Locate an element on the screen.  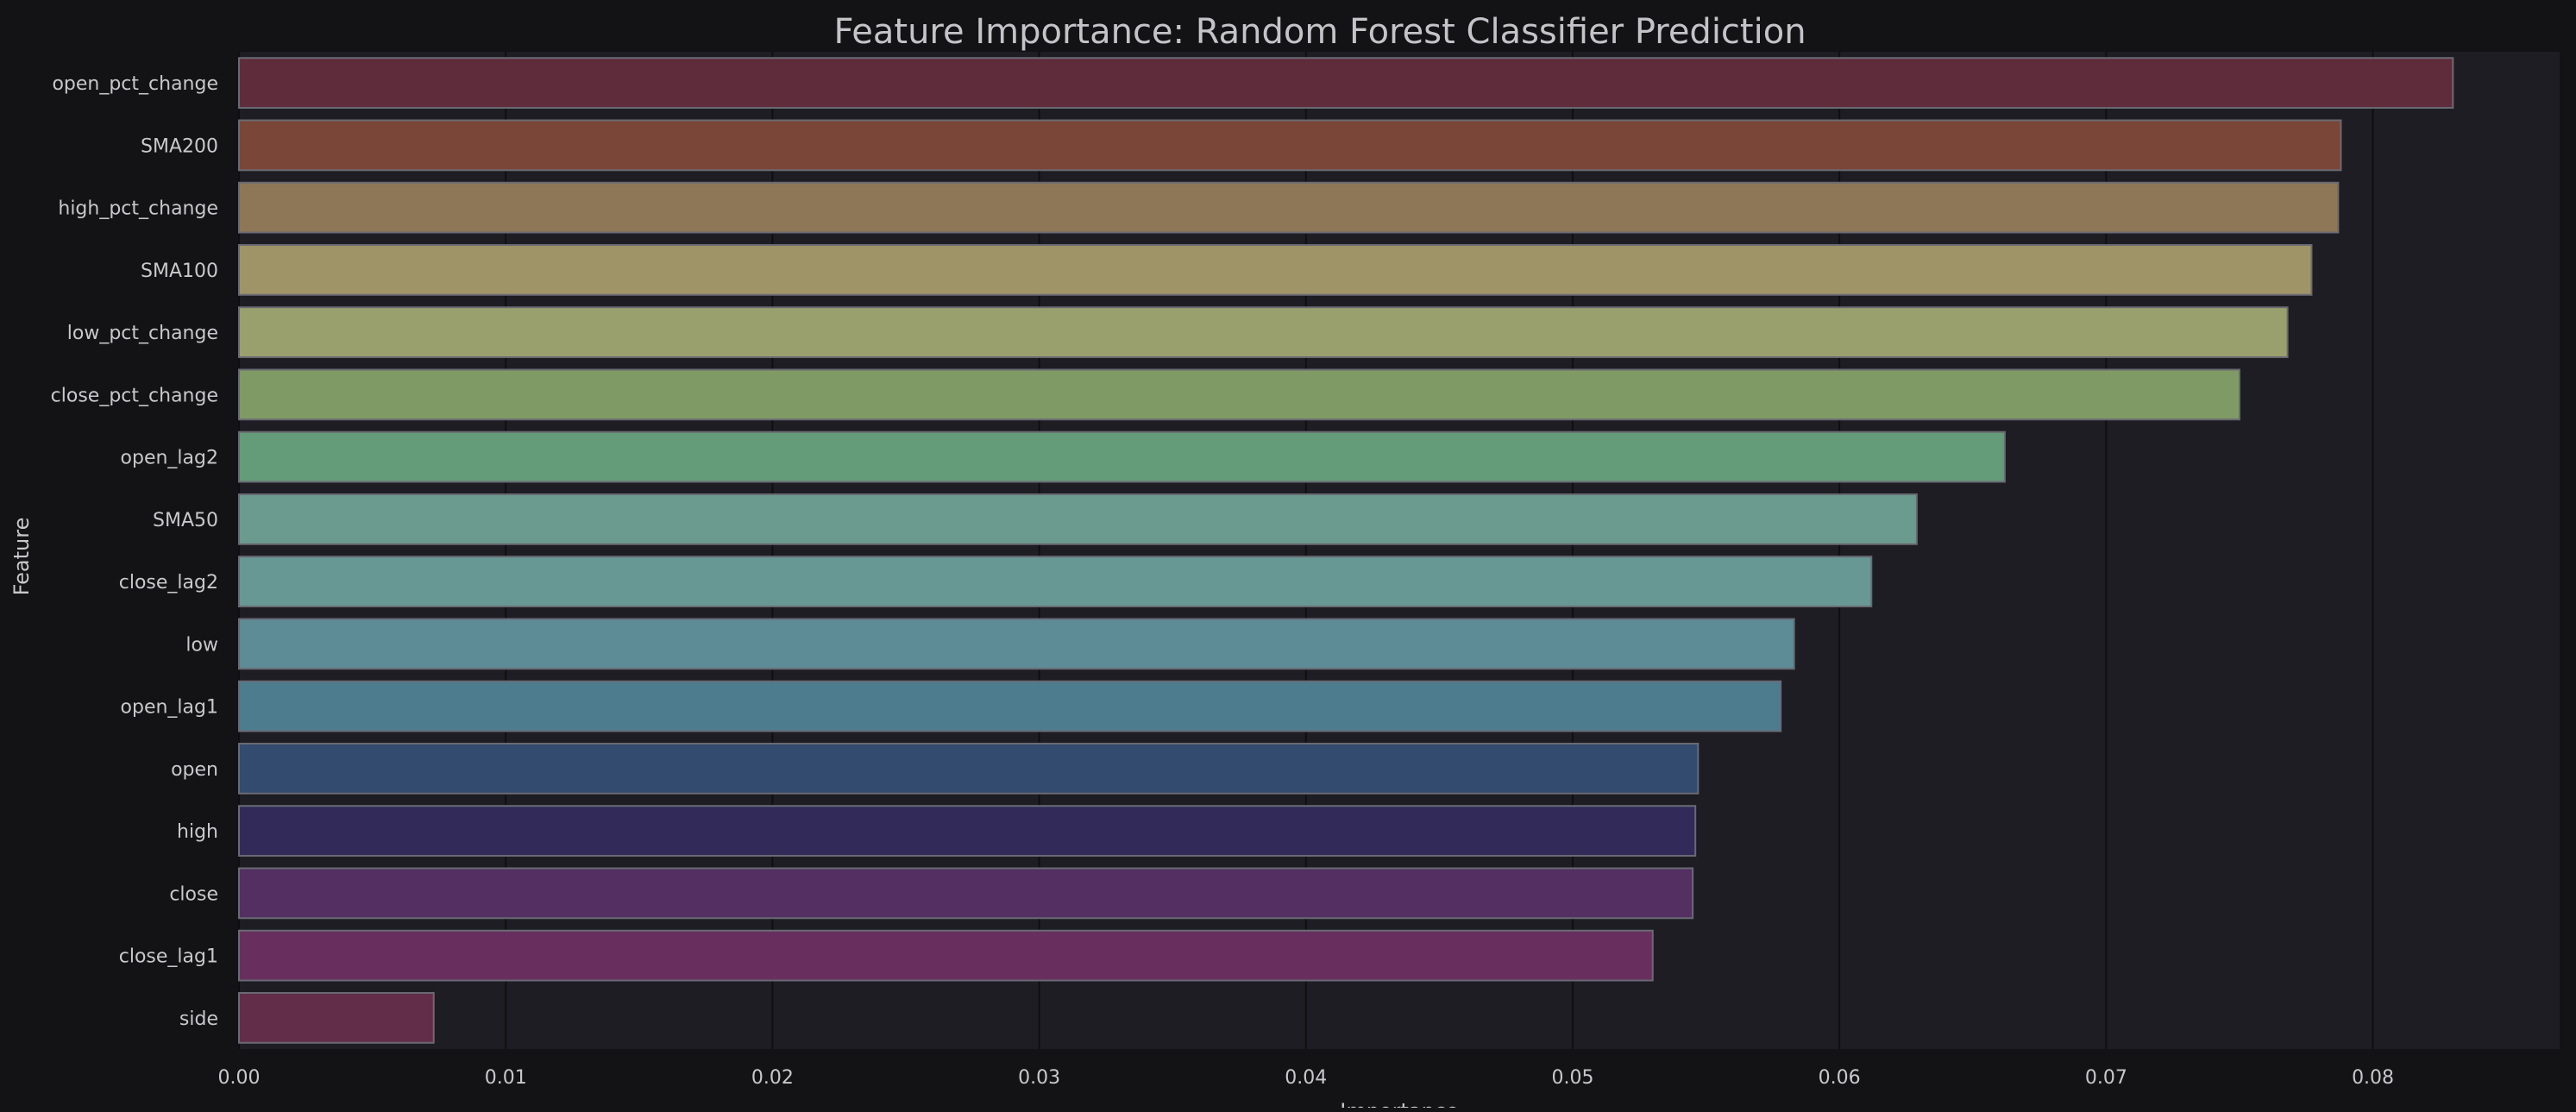
bar-close-lag1 is located at coordinates (946, 956).